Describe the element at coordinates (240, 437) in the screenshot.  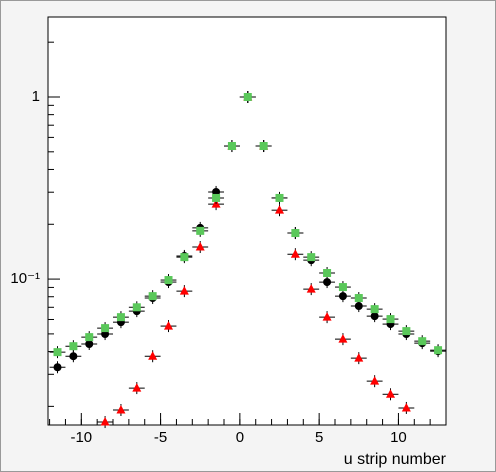
I see `x-tick-label: 0` at that location.